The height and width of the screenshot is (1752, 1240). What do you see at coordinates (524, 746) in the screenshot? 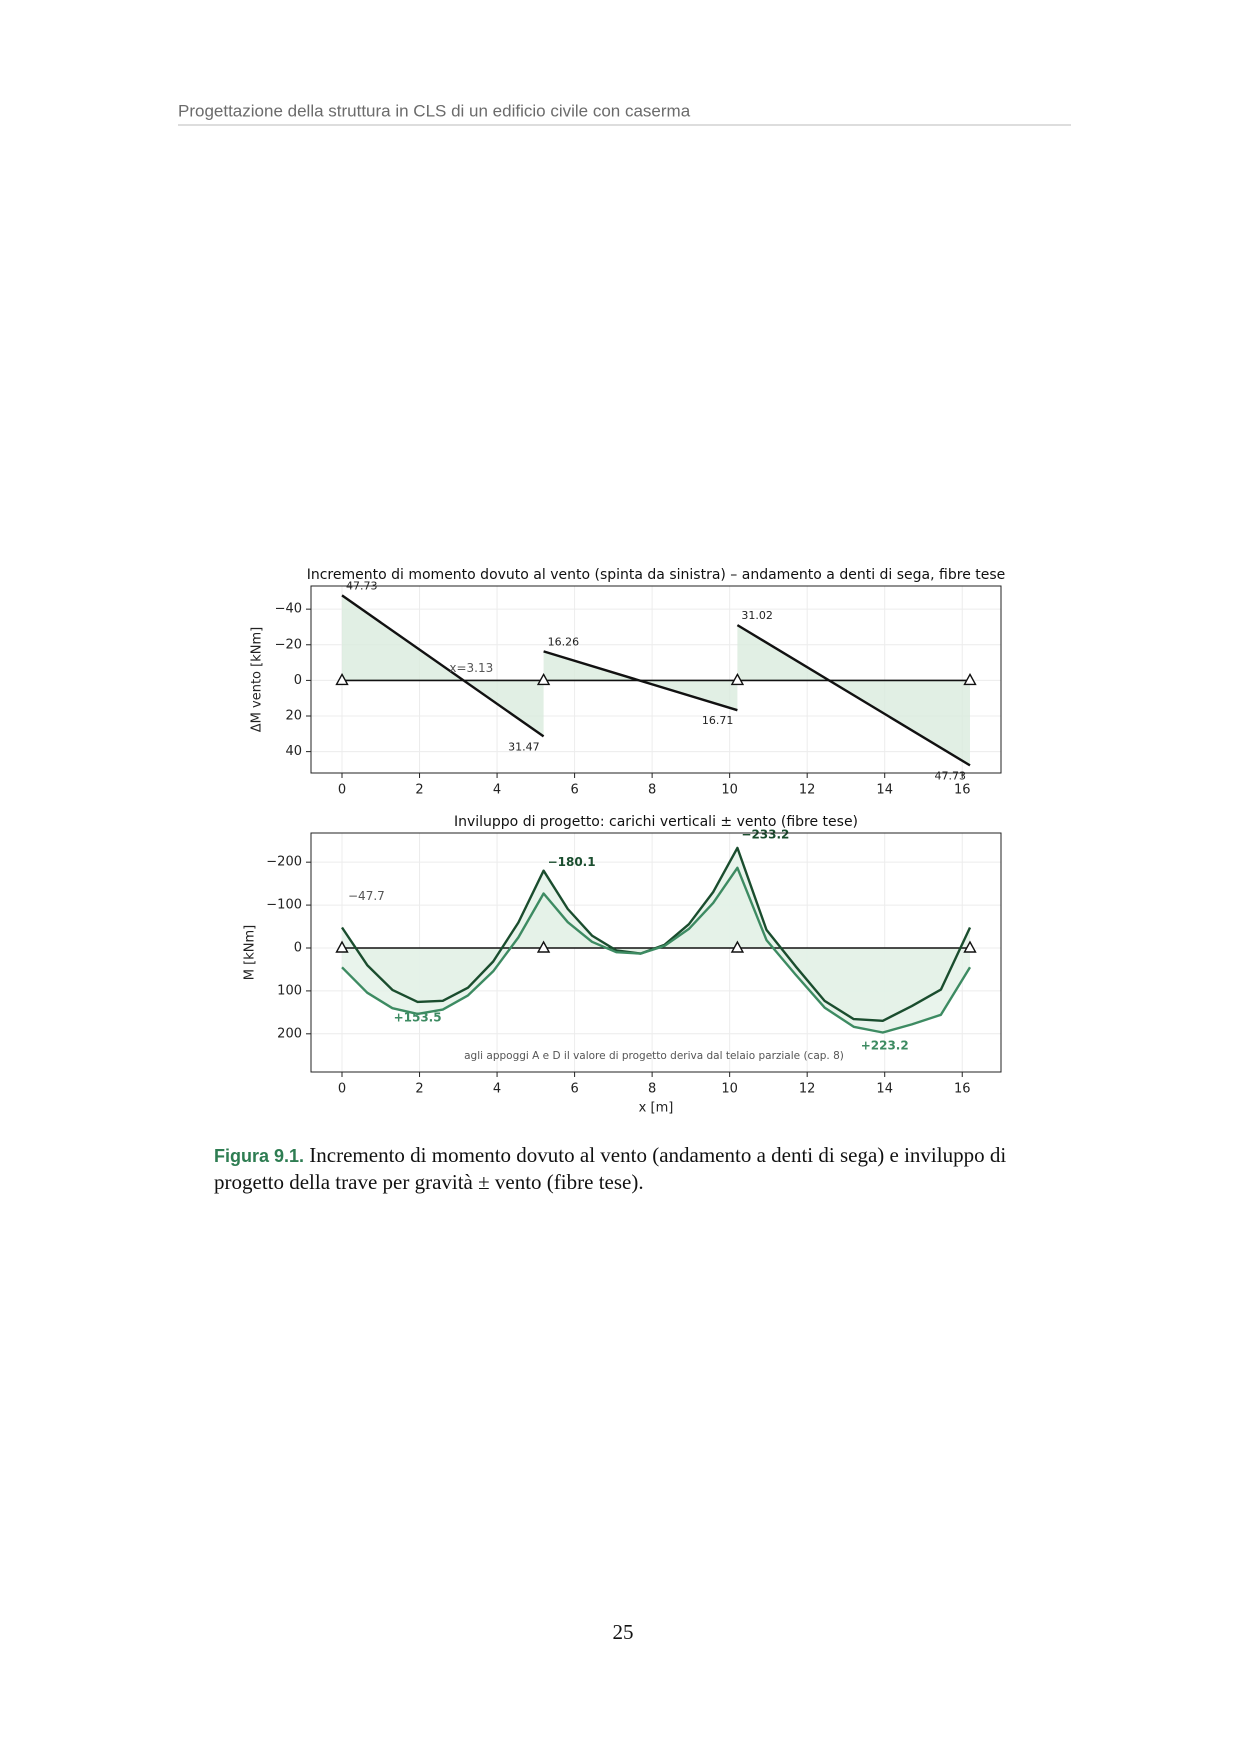
I see `value-label: 31.47` at bounding box center [524, 746].